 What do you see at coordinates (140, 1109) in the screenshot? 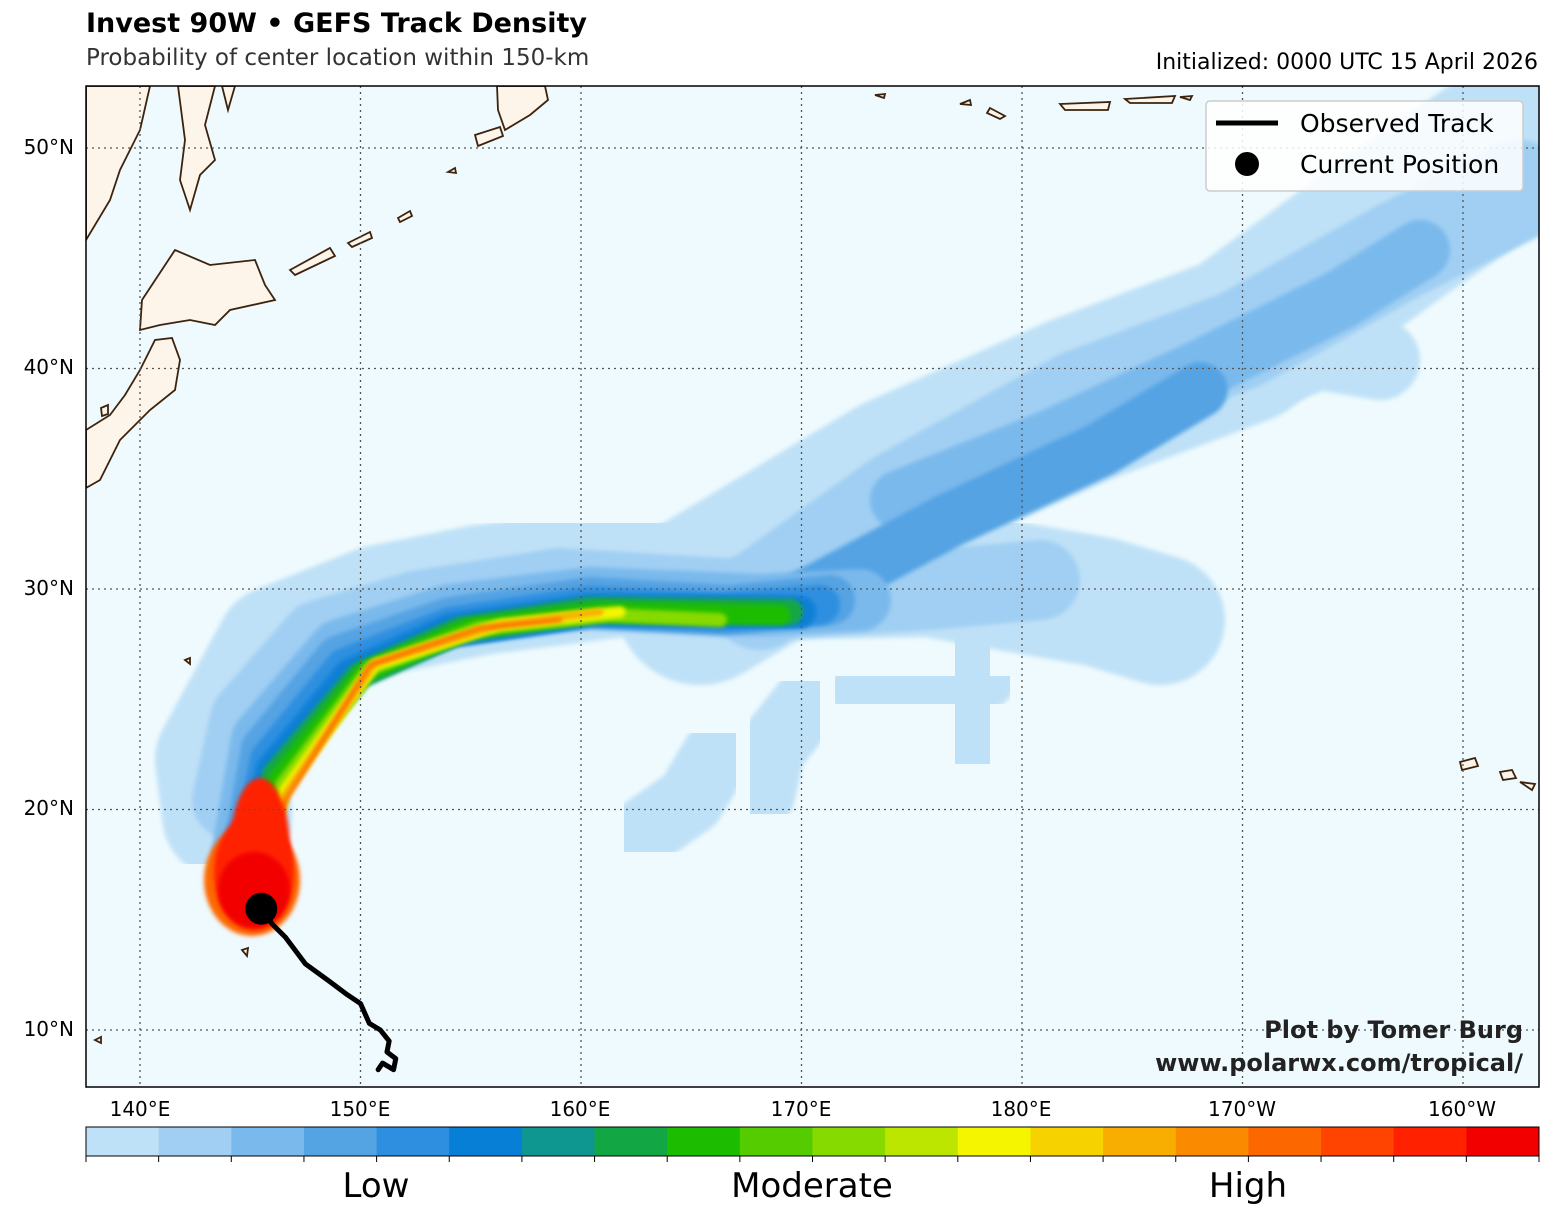
I see `lon-label-140e: 140°E` at bounding box center [140, 1109].